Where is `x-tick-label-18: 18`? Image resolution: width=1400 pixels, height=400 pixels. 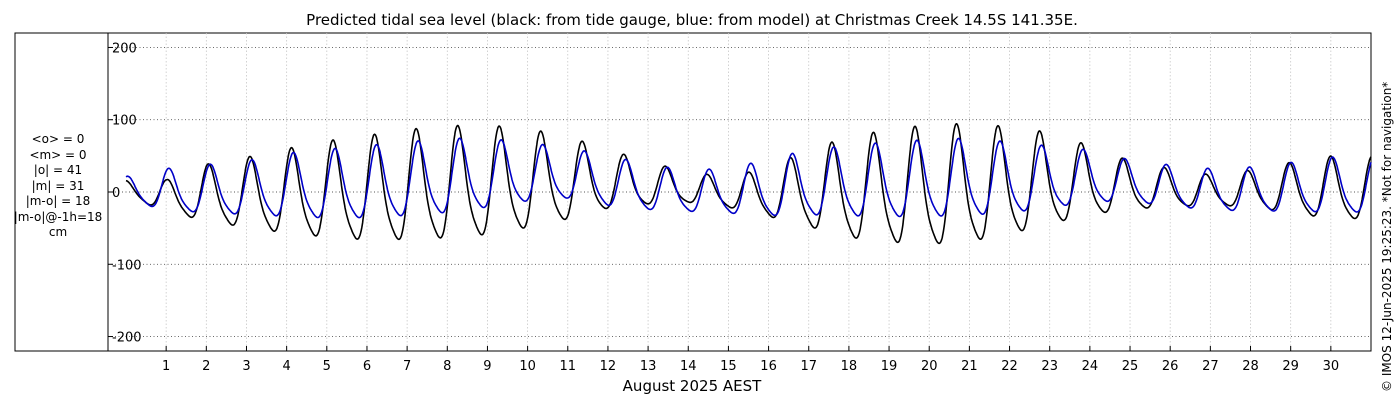
x-tick-label-18: 18 is located at coordinates (849, 366).